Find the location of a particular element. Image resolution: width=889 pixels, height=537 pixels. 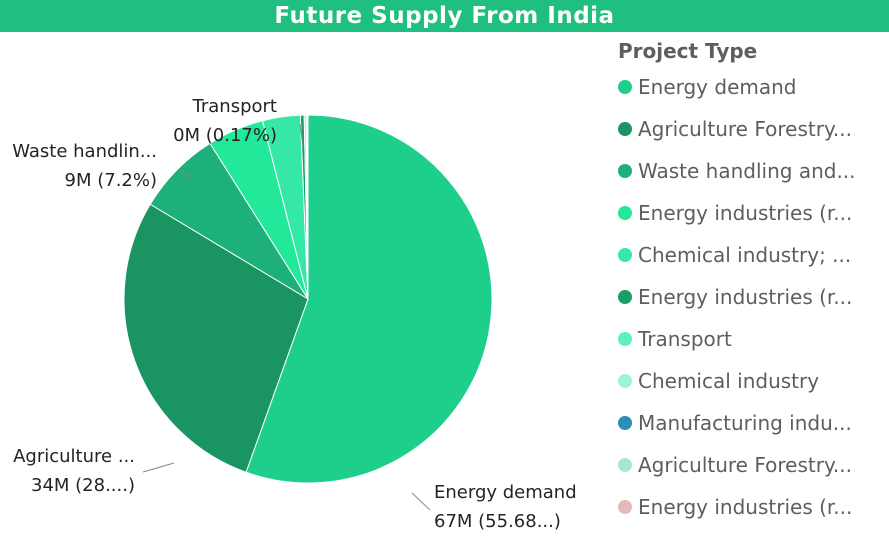

legend-item: Energy demand is located at coordinates (752, 87).